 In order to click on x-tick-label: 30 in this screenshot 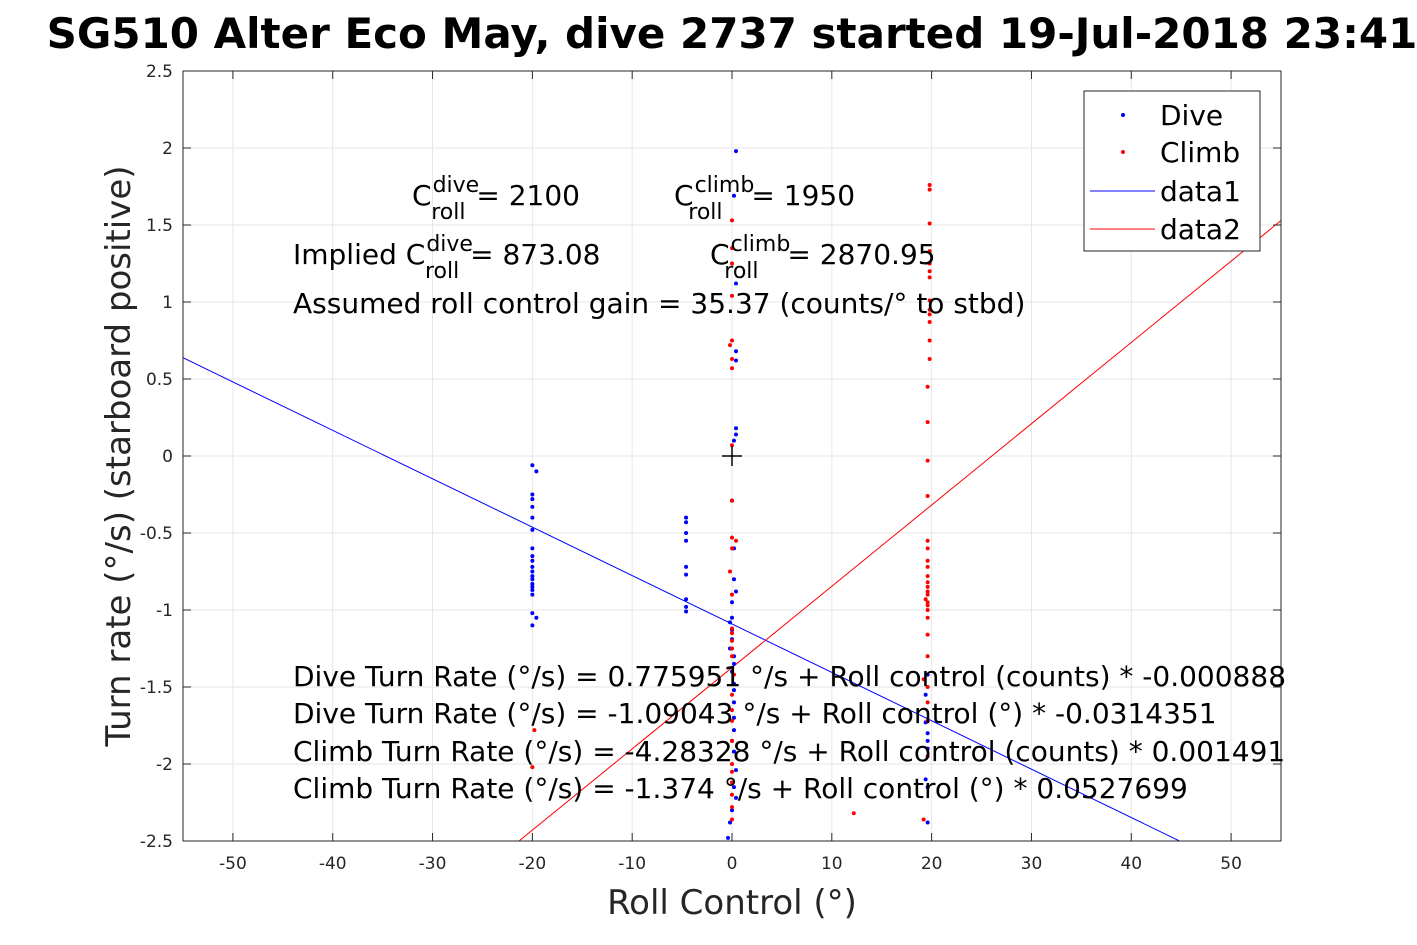, I will do `click(1032, 864)`.